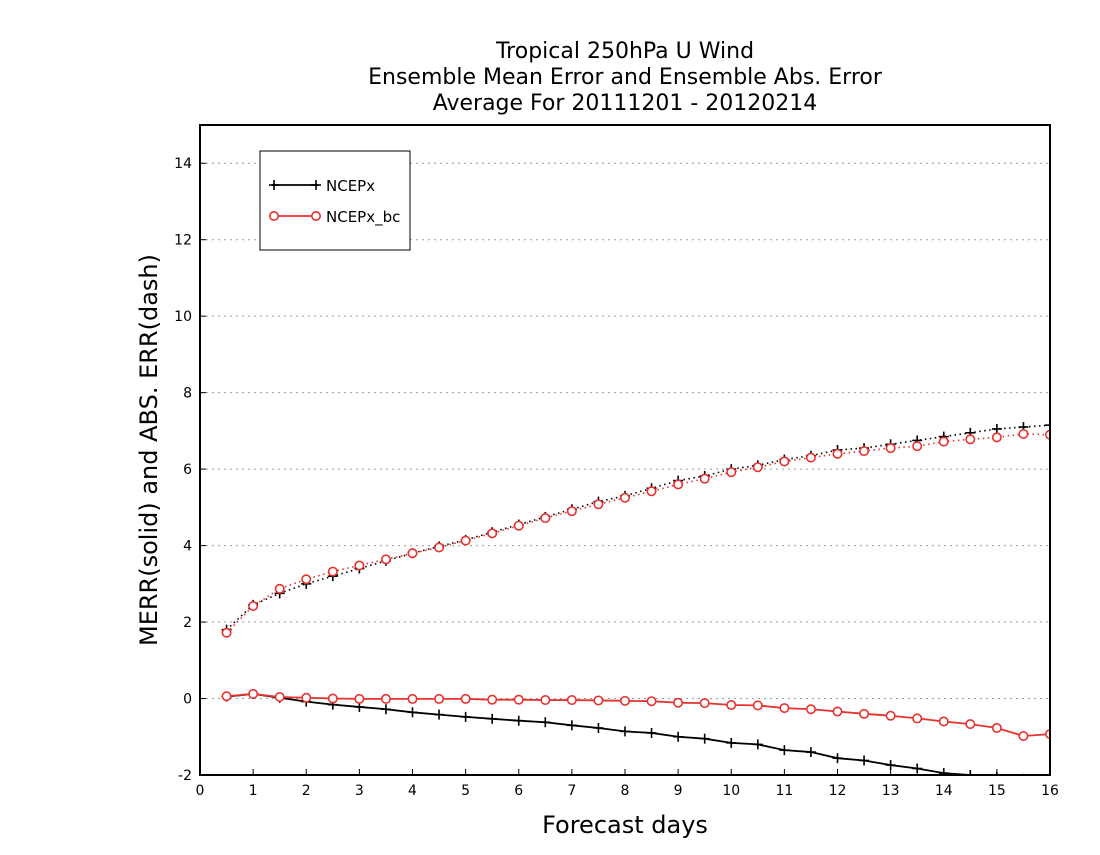  Describe the element at coordinates (518, 791) in the screenshot. I see `x-tick-label: 6` at that location.